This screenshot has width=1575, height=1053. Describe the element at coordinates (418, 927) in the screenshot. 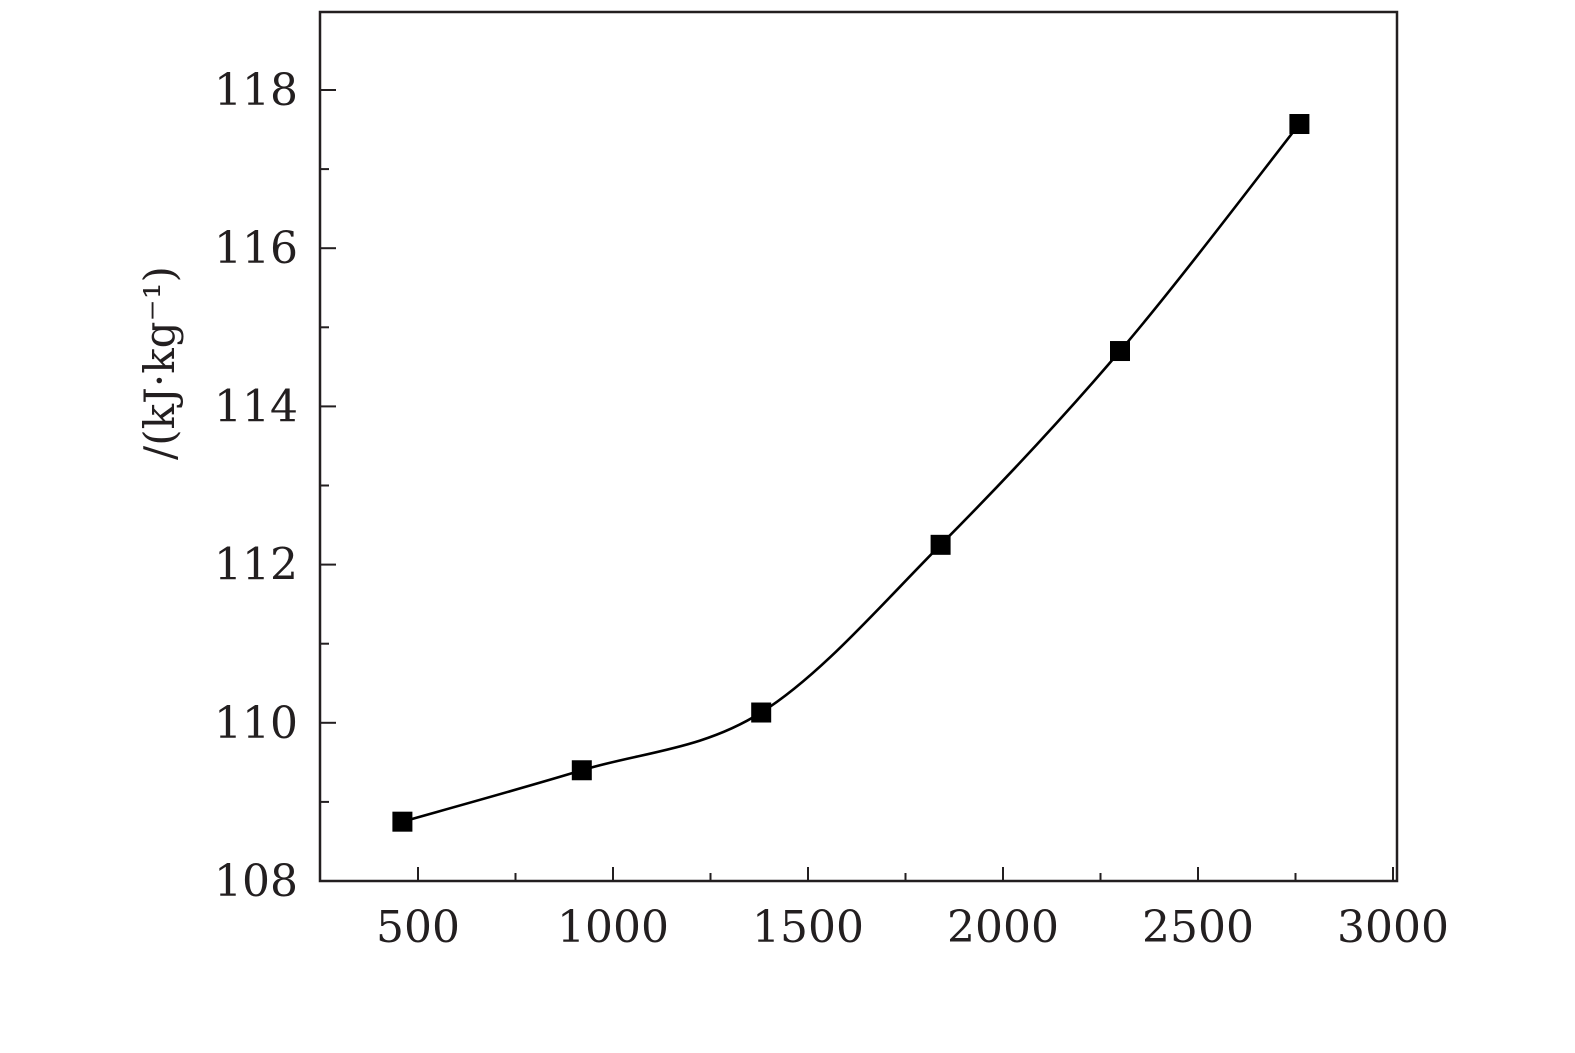

I see `x-tick-label: 500` at that location.